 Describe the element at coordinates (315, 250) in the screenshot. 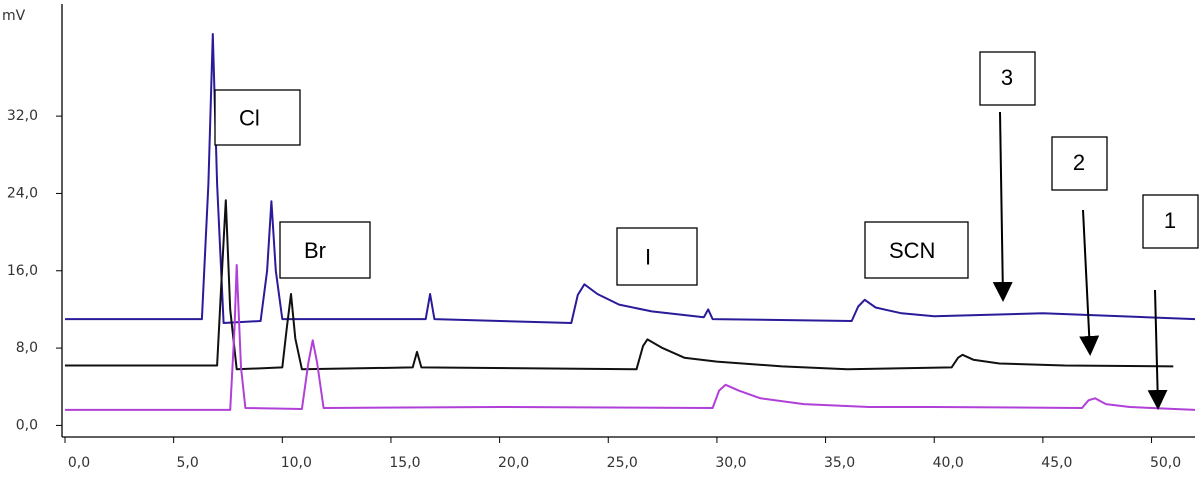

I see `annotation-label: Br` at that location.